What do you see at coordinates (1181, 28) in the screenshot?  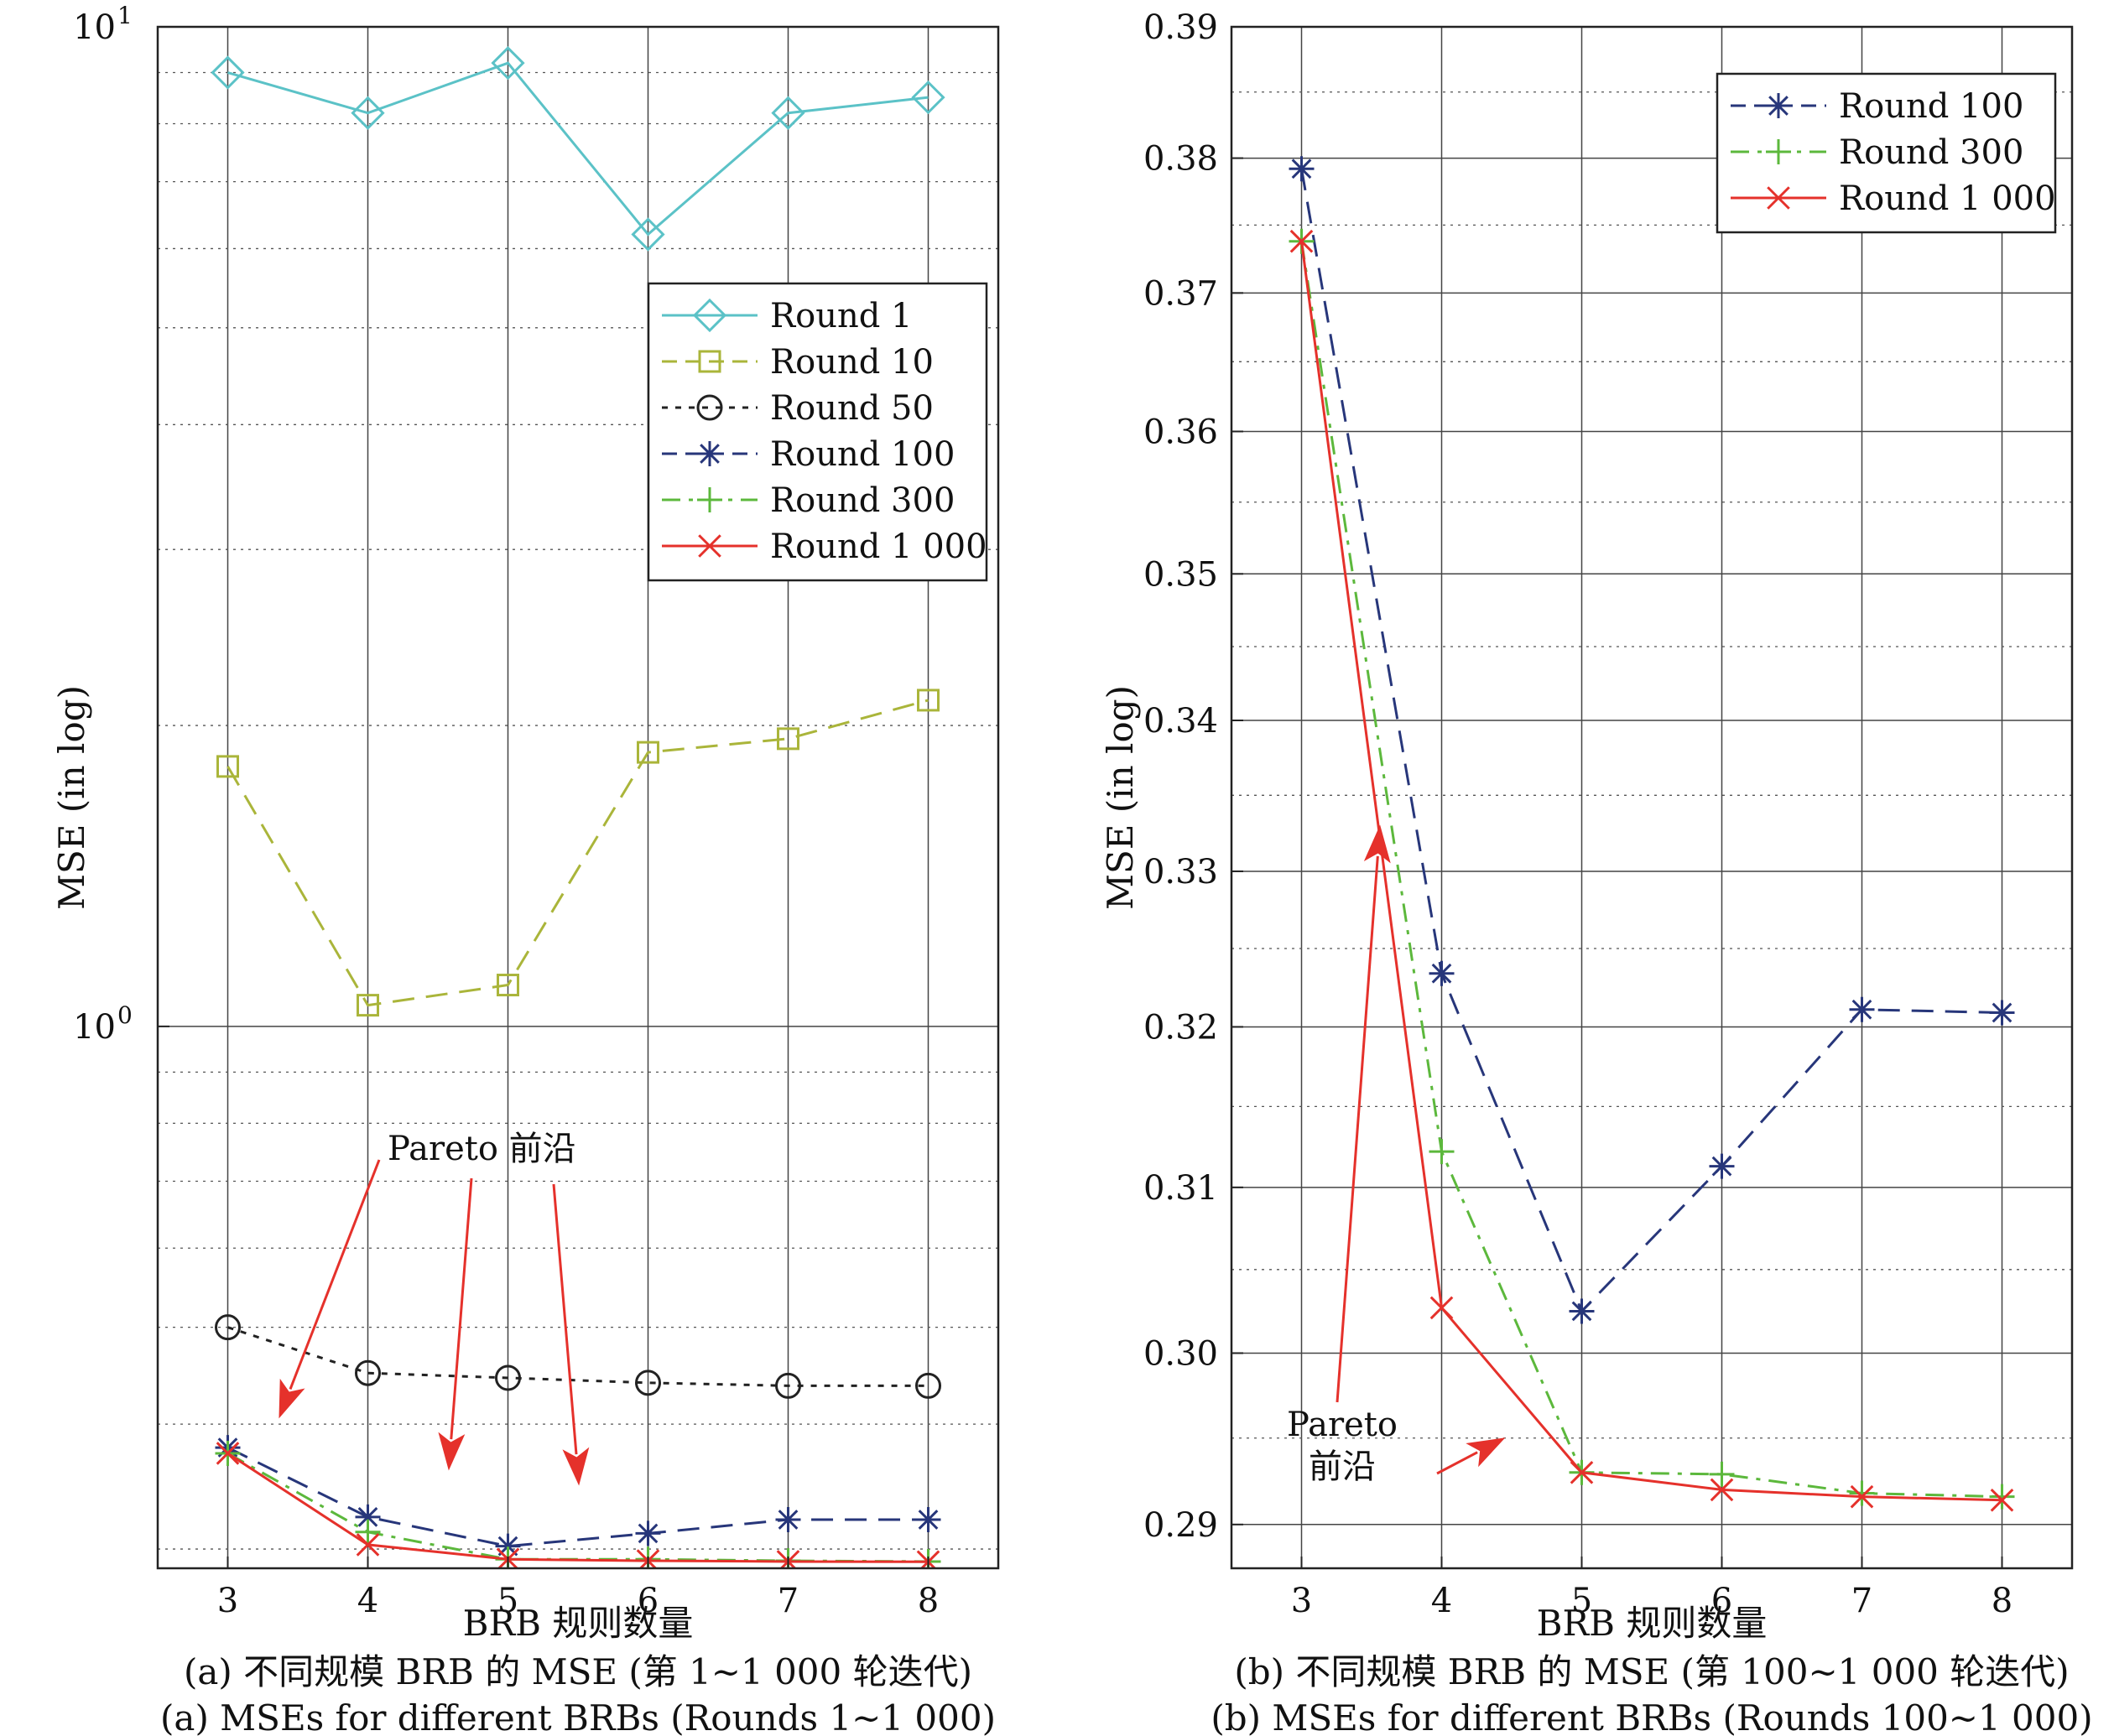 I see `y-tick-label: 0.39` at bounding box center [1181, 28].